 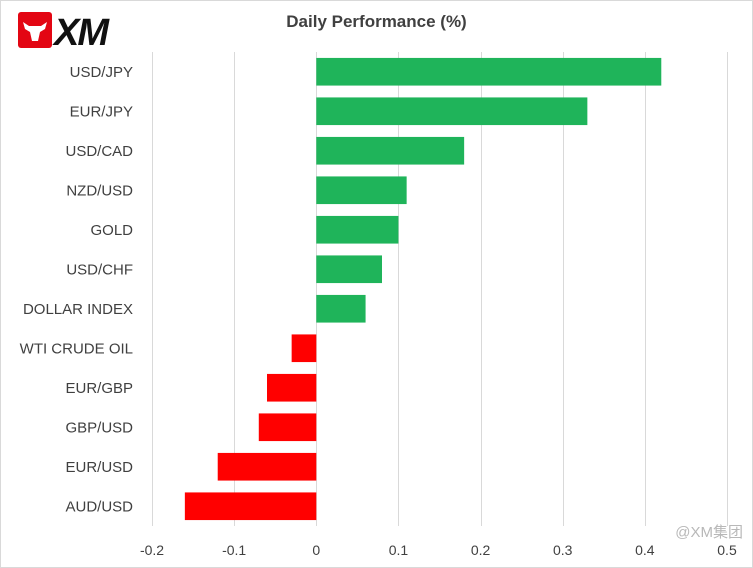 I want to click on category-label: GOLD, so click(x=111, y=230).